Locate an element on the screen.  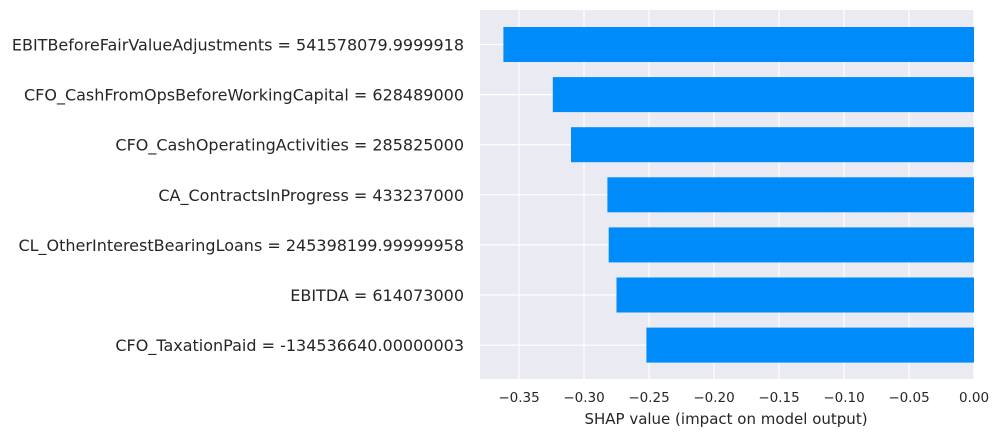
x-axis-label: SHAP value (impact on model output) is located at coordinates (725, 419).